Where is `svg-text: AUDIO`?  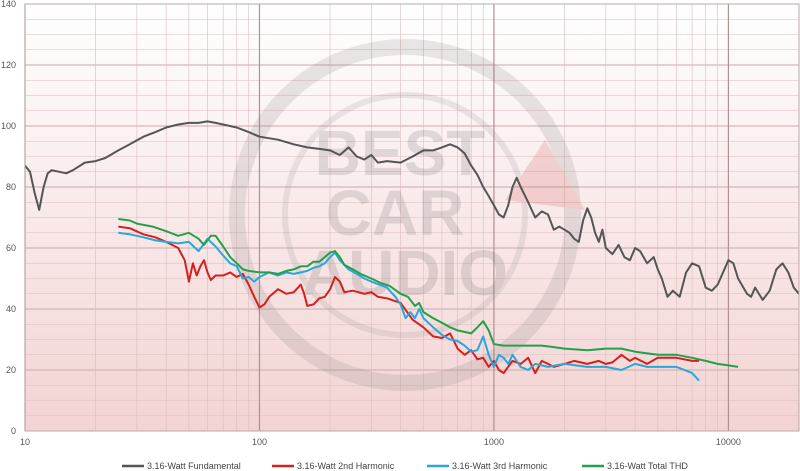
svg-text: AUDIO is located at coordinates (405, 273).